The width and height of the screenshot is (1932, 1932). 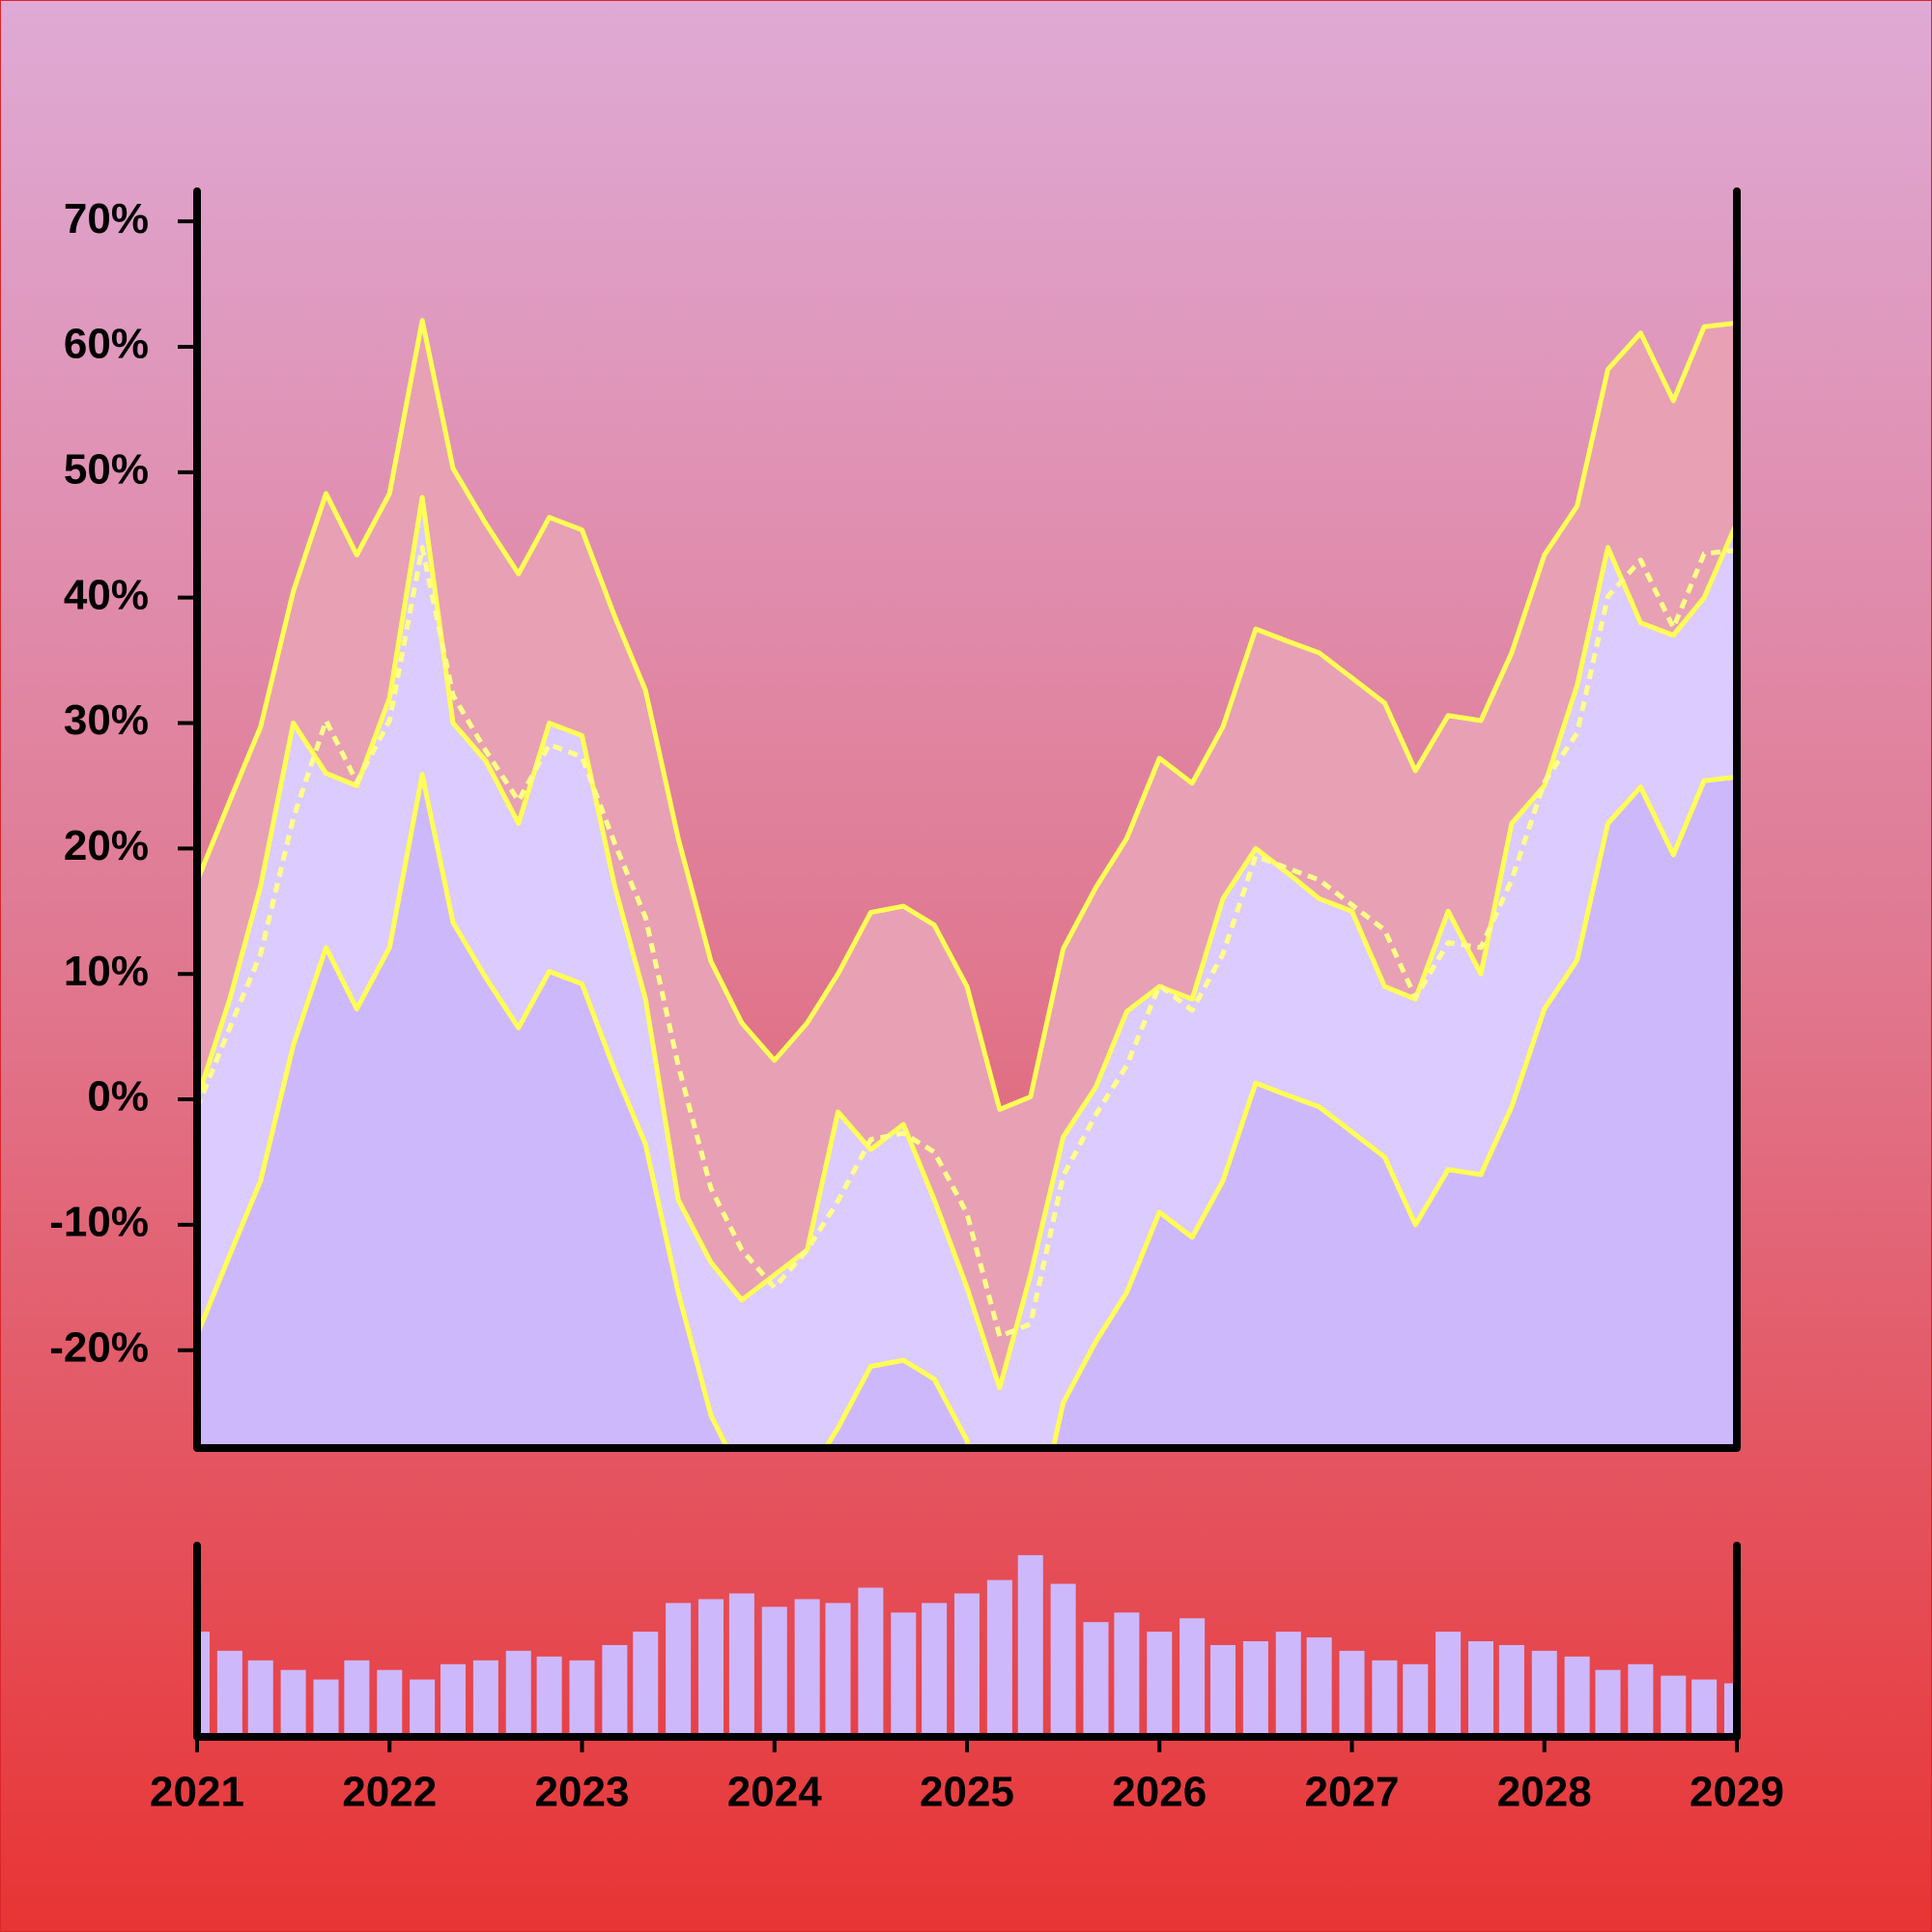 I want to click on x-tick-label: 2022, so click(x=389, y=1792).